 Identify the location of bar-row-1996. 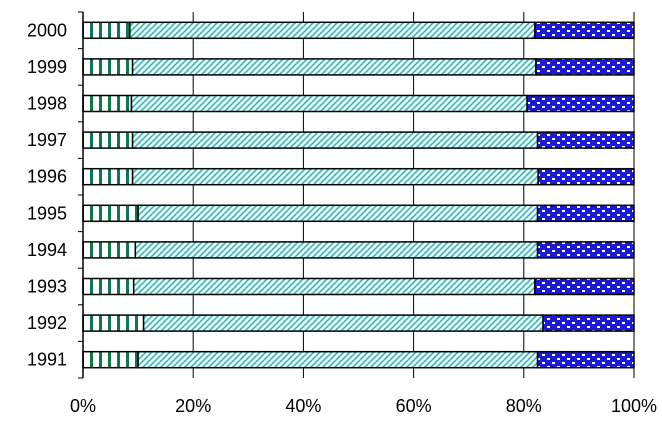
(358, 176).